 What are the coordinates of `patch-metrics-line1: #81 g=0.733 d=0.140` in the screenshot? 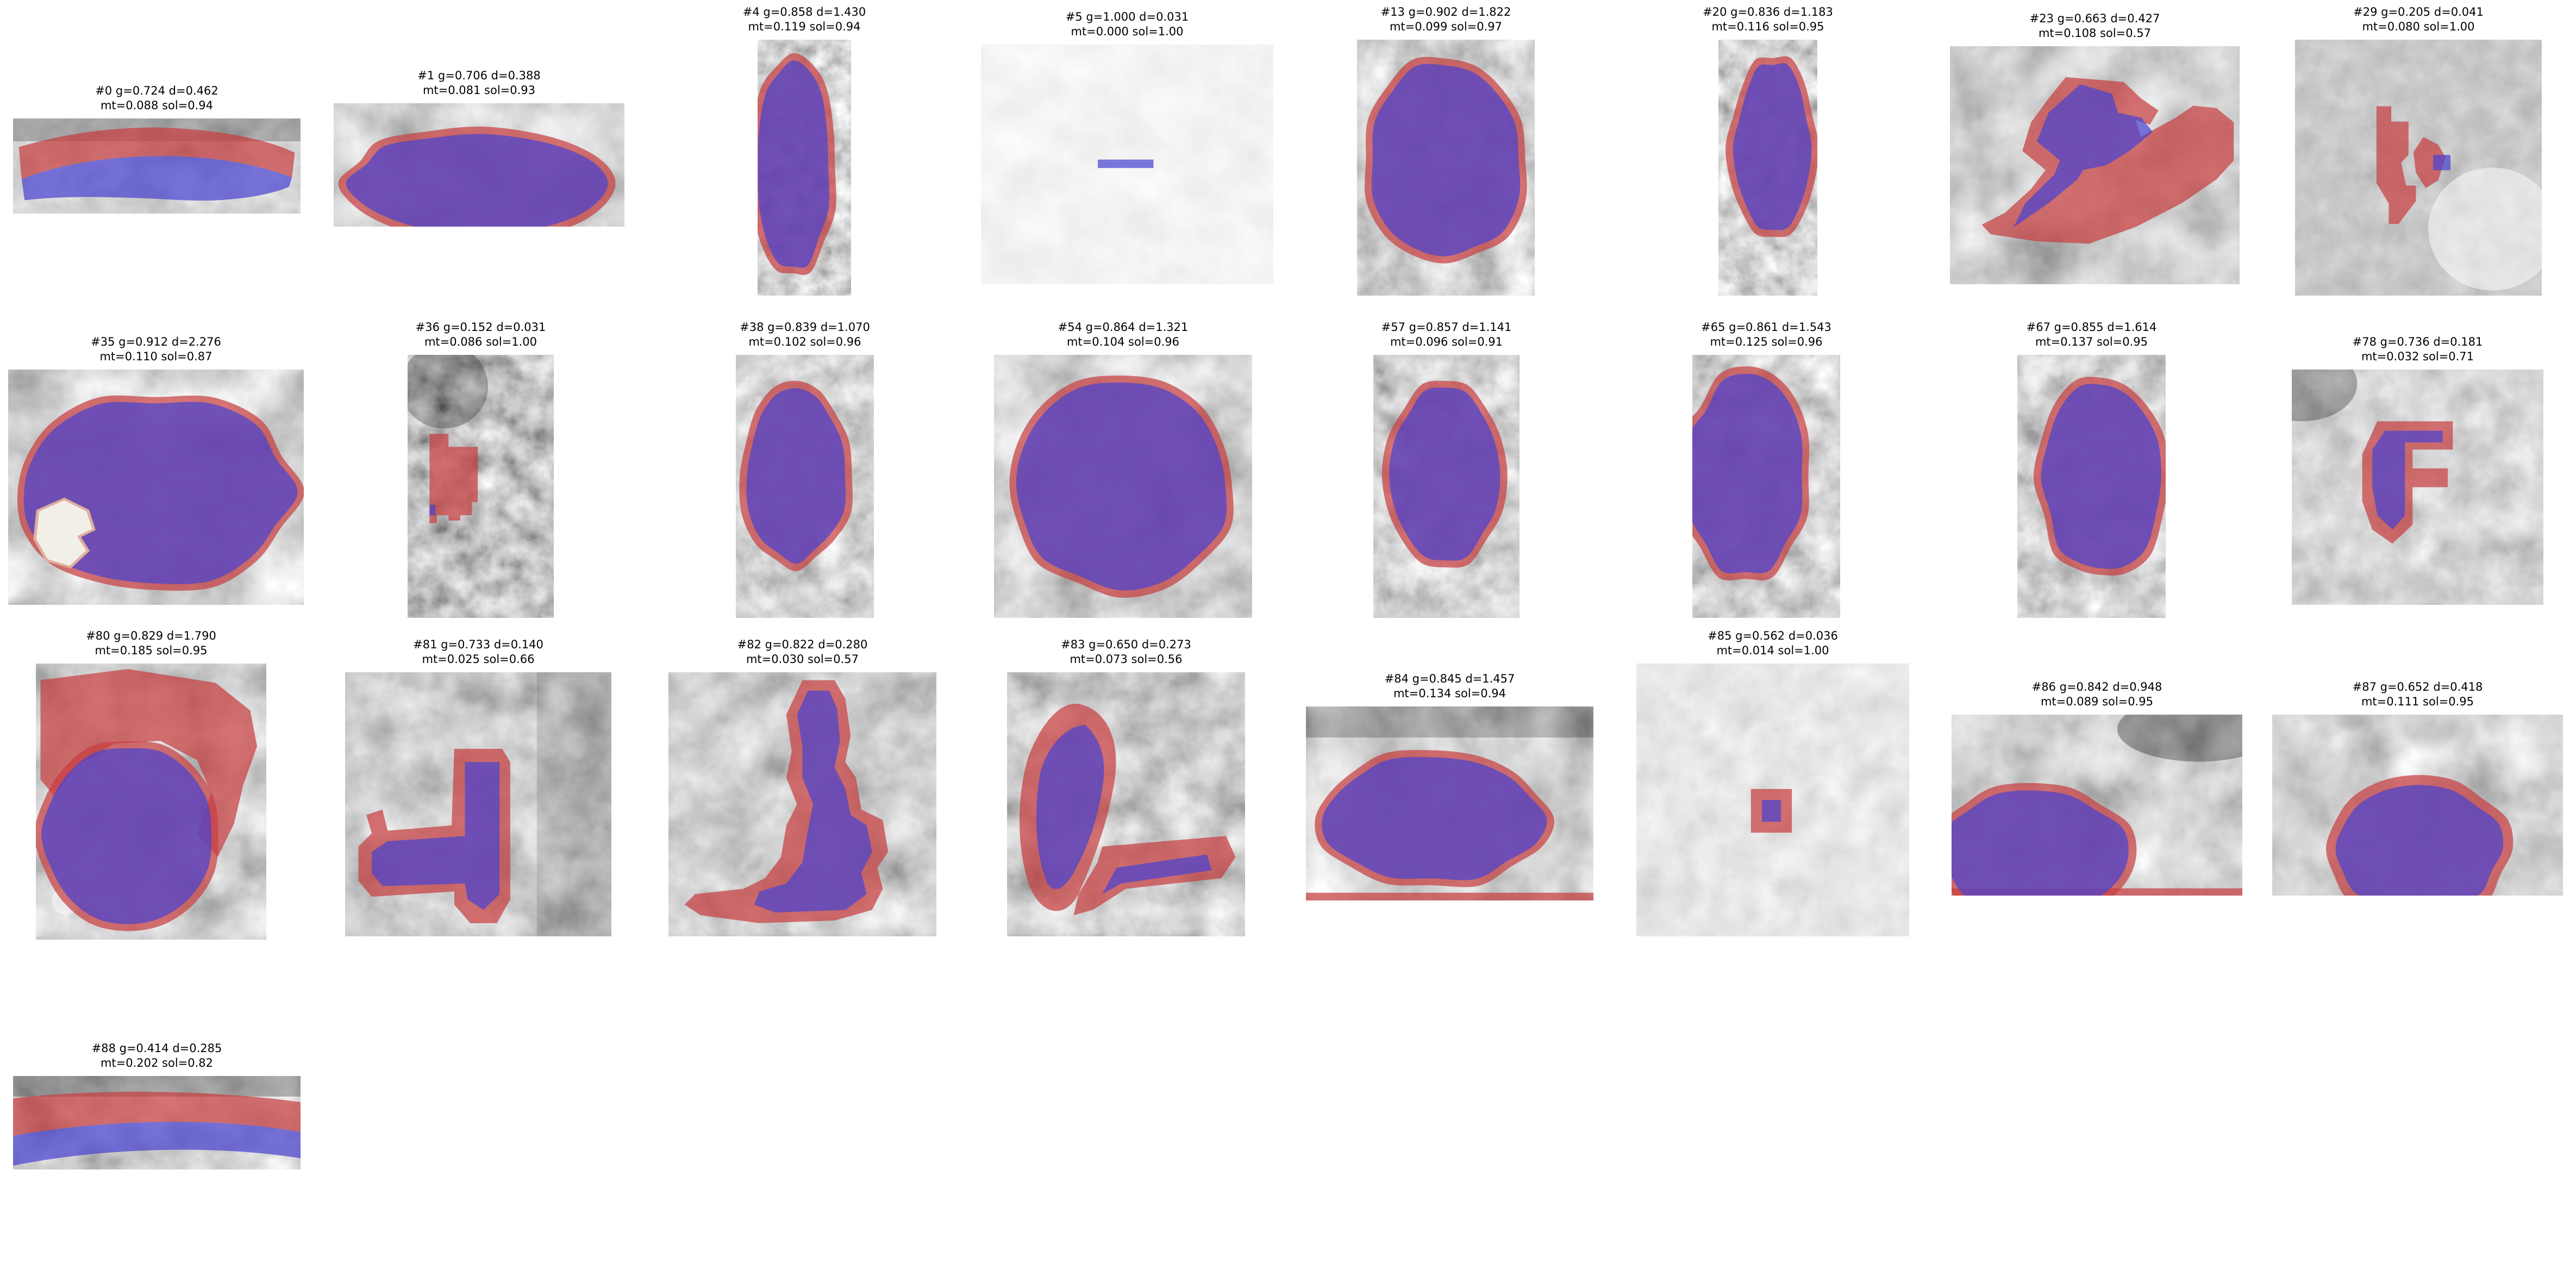 It's located at (478, 644).